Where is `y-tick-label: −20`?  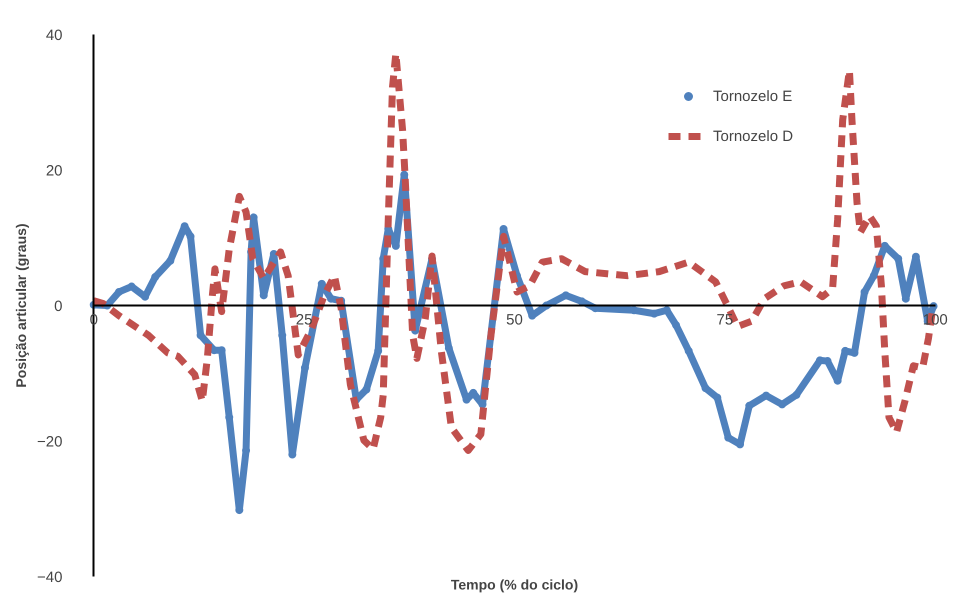 y-tick-label: −20 is located at coordinates (50, 442).